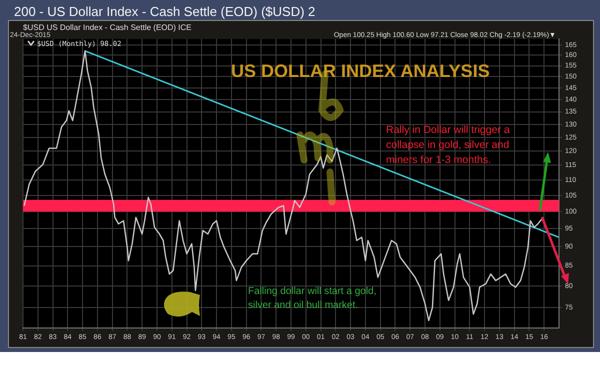 The image size is (600, 378). I want to click on chart-subtitle: $USD US Dollar Index - Cash Settle (EOD) ICE, so click(107, 27).